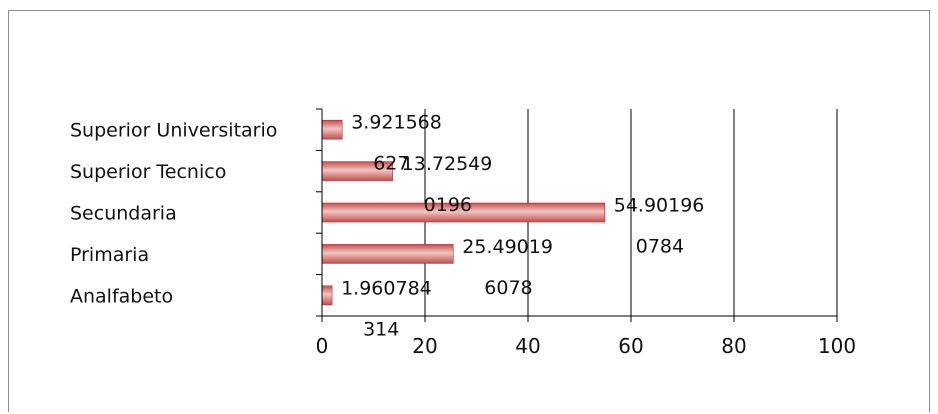 This screenshot has height=414, width=938. I want to click on data-label-1-1: 0196, so click(448, 205).